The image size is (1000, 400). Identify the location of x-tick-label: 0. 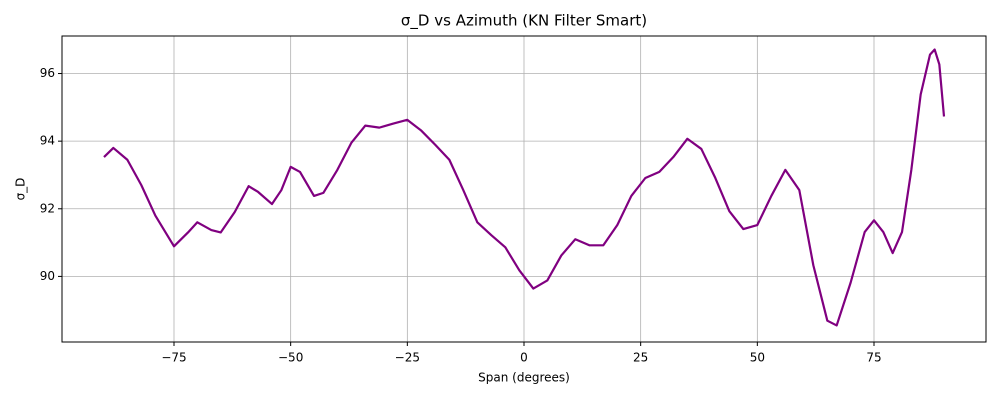
(524, 358).